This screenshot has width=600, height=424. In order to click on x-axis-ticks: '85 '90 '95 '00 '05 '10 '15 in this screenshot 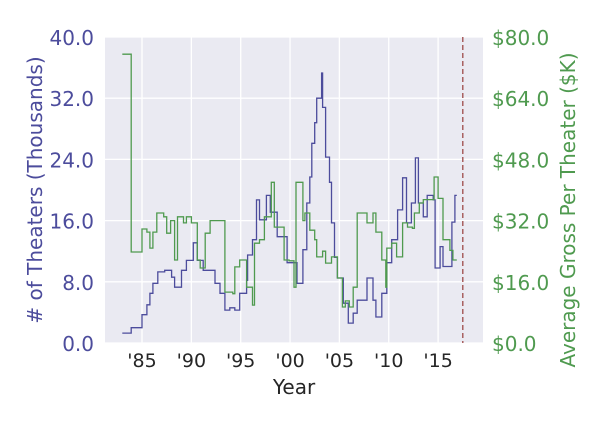, I will do `click(289, 361)`.